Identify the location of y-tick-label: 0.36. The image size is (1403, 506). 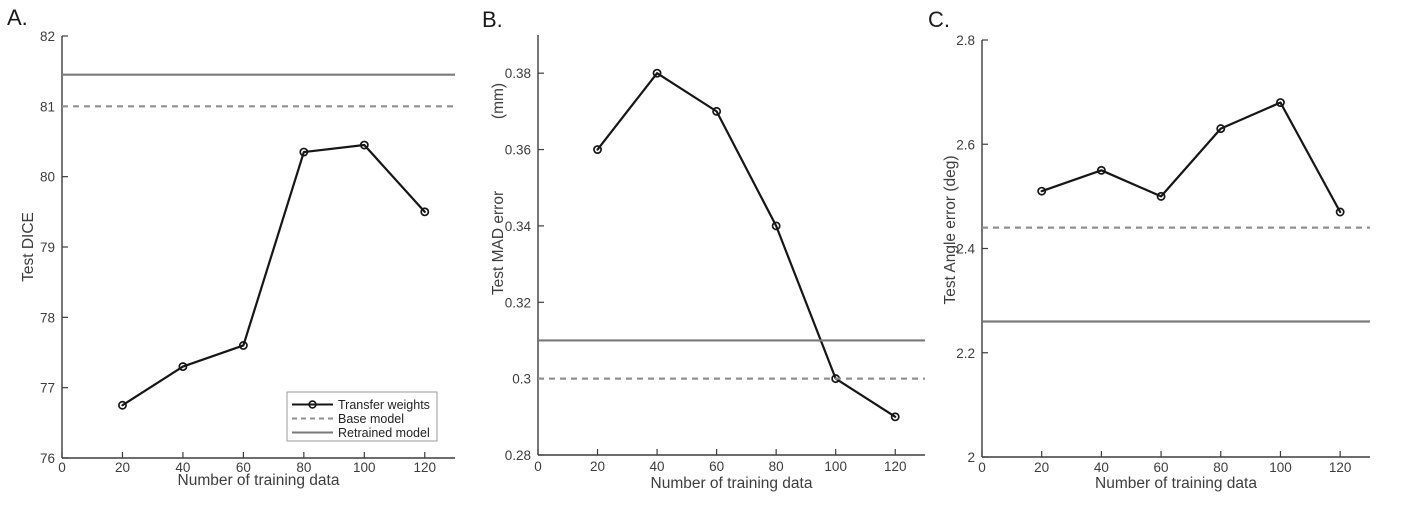
(518, 150).